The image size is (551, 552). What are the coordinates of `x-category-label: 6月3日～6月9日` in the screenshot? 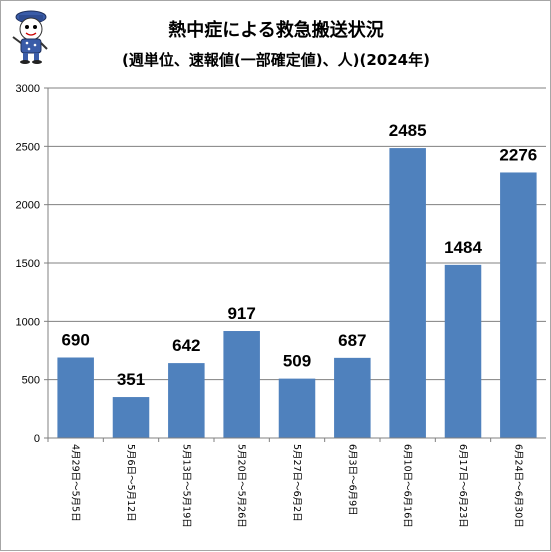 It's located at (351, 480).